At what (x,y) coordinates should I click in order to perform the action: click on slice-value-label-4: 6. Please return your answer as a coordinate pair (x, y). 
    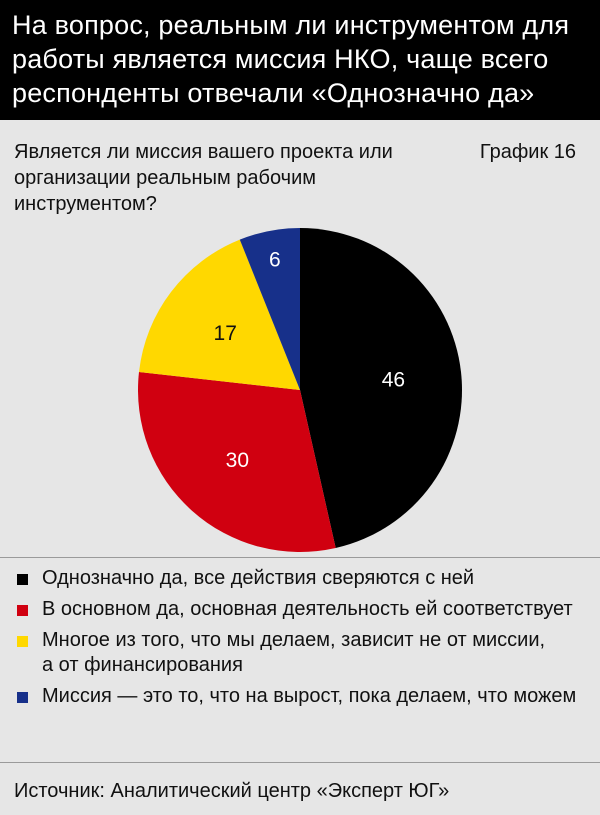
    Looking at the image, I should click on (275, 260).